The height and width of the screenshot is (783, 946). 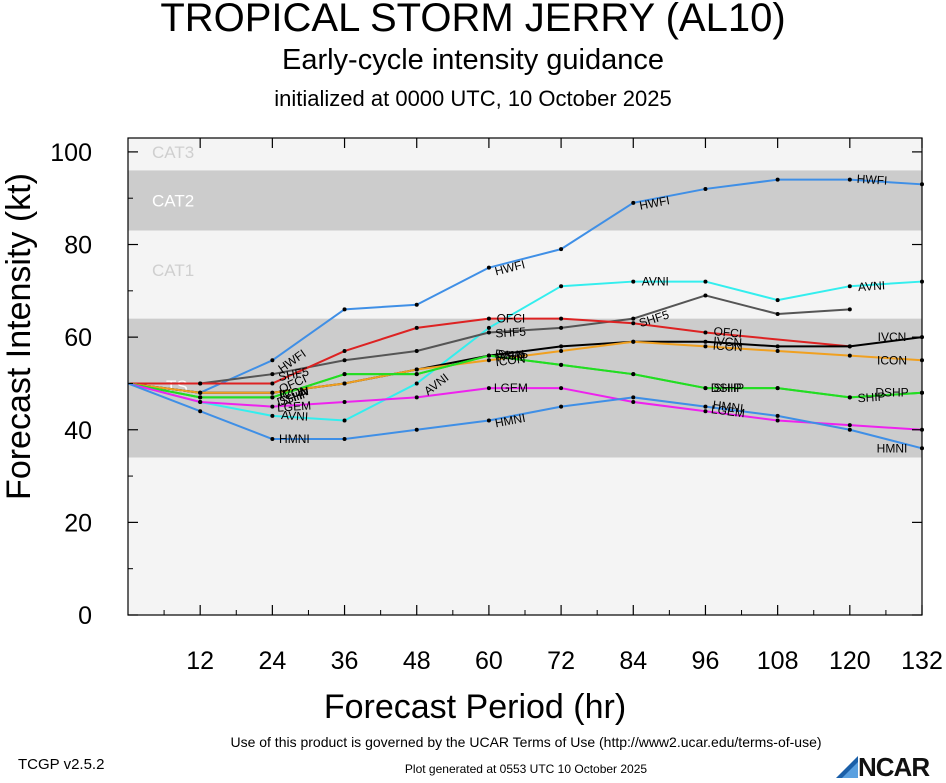 I want to click on x-tick-label-108: 108, so click(x=778, y=661).